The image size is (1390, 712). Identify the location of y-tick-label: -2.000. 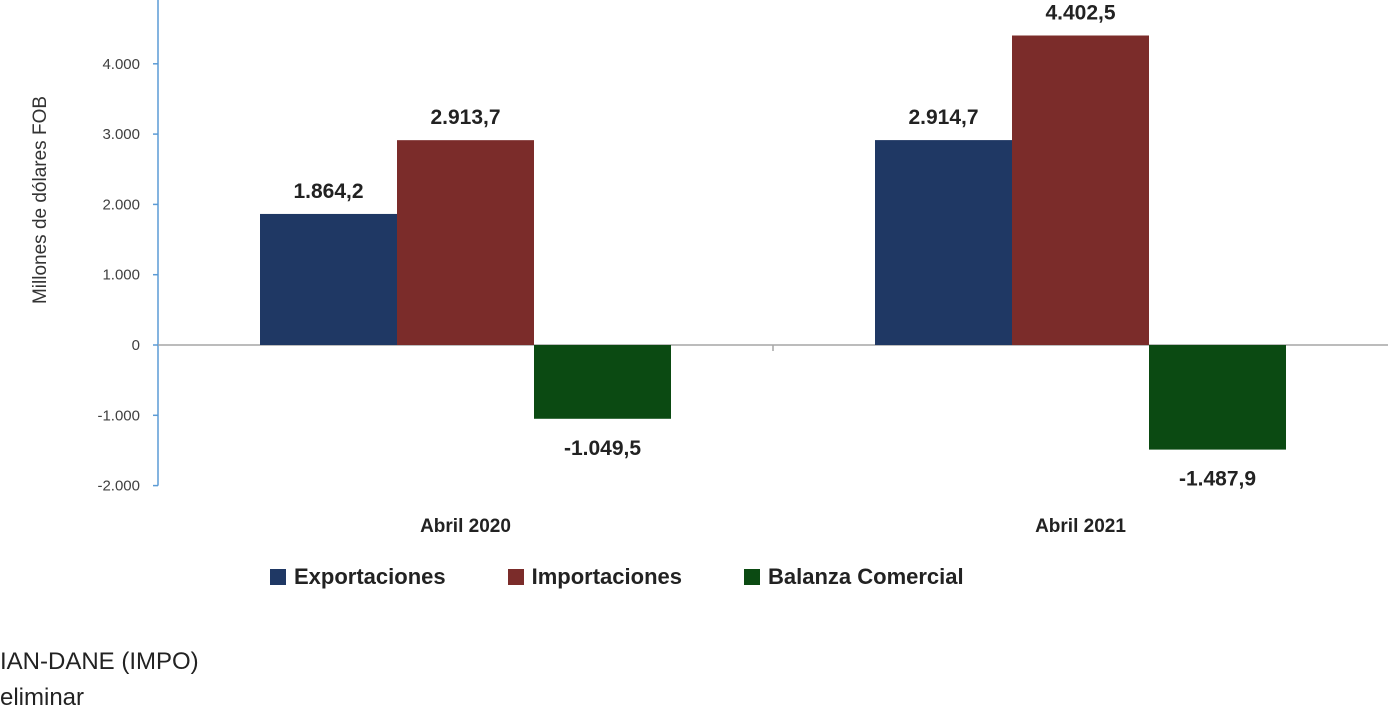
(118, 486).